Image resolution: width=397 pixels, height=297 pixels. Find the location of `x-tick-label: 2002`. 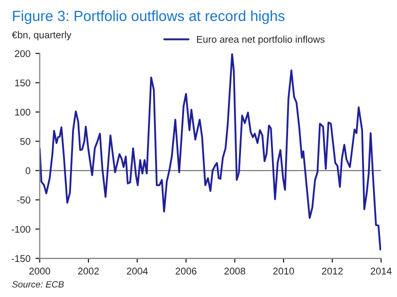

x-tick-label: 2002 is located at coordinates (88, 271).